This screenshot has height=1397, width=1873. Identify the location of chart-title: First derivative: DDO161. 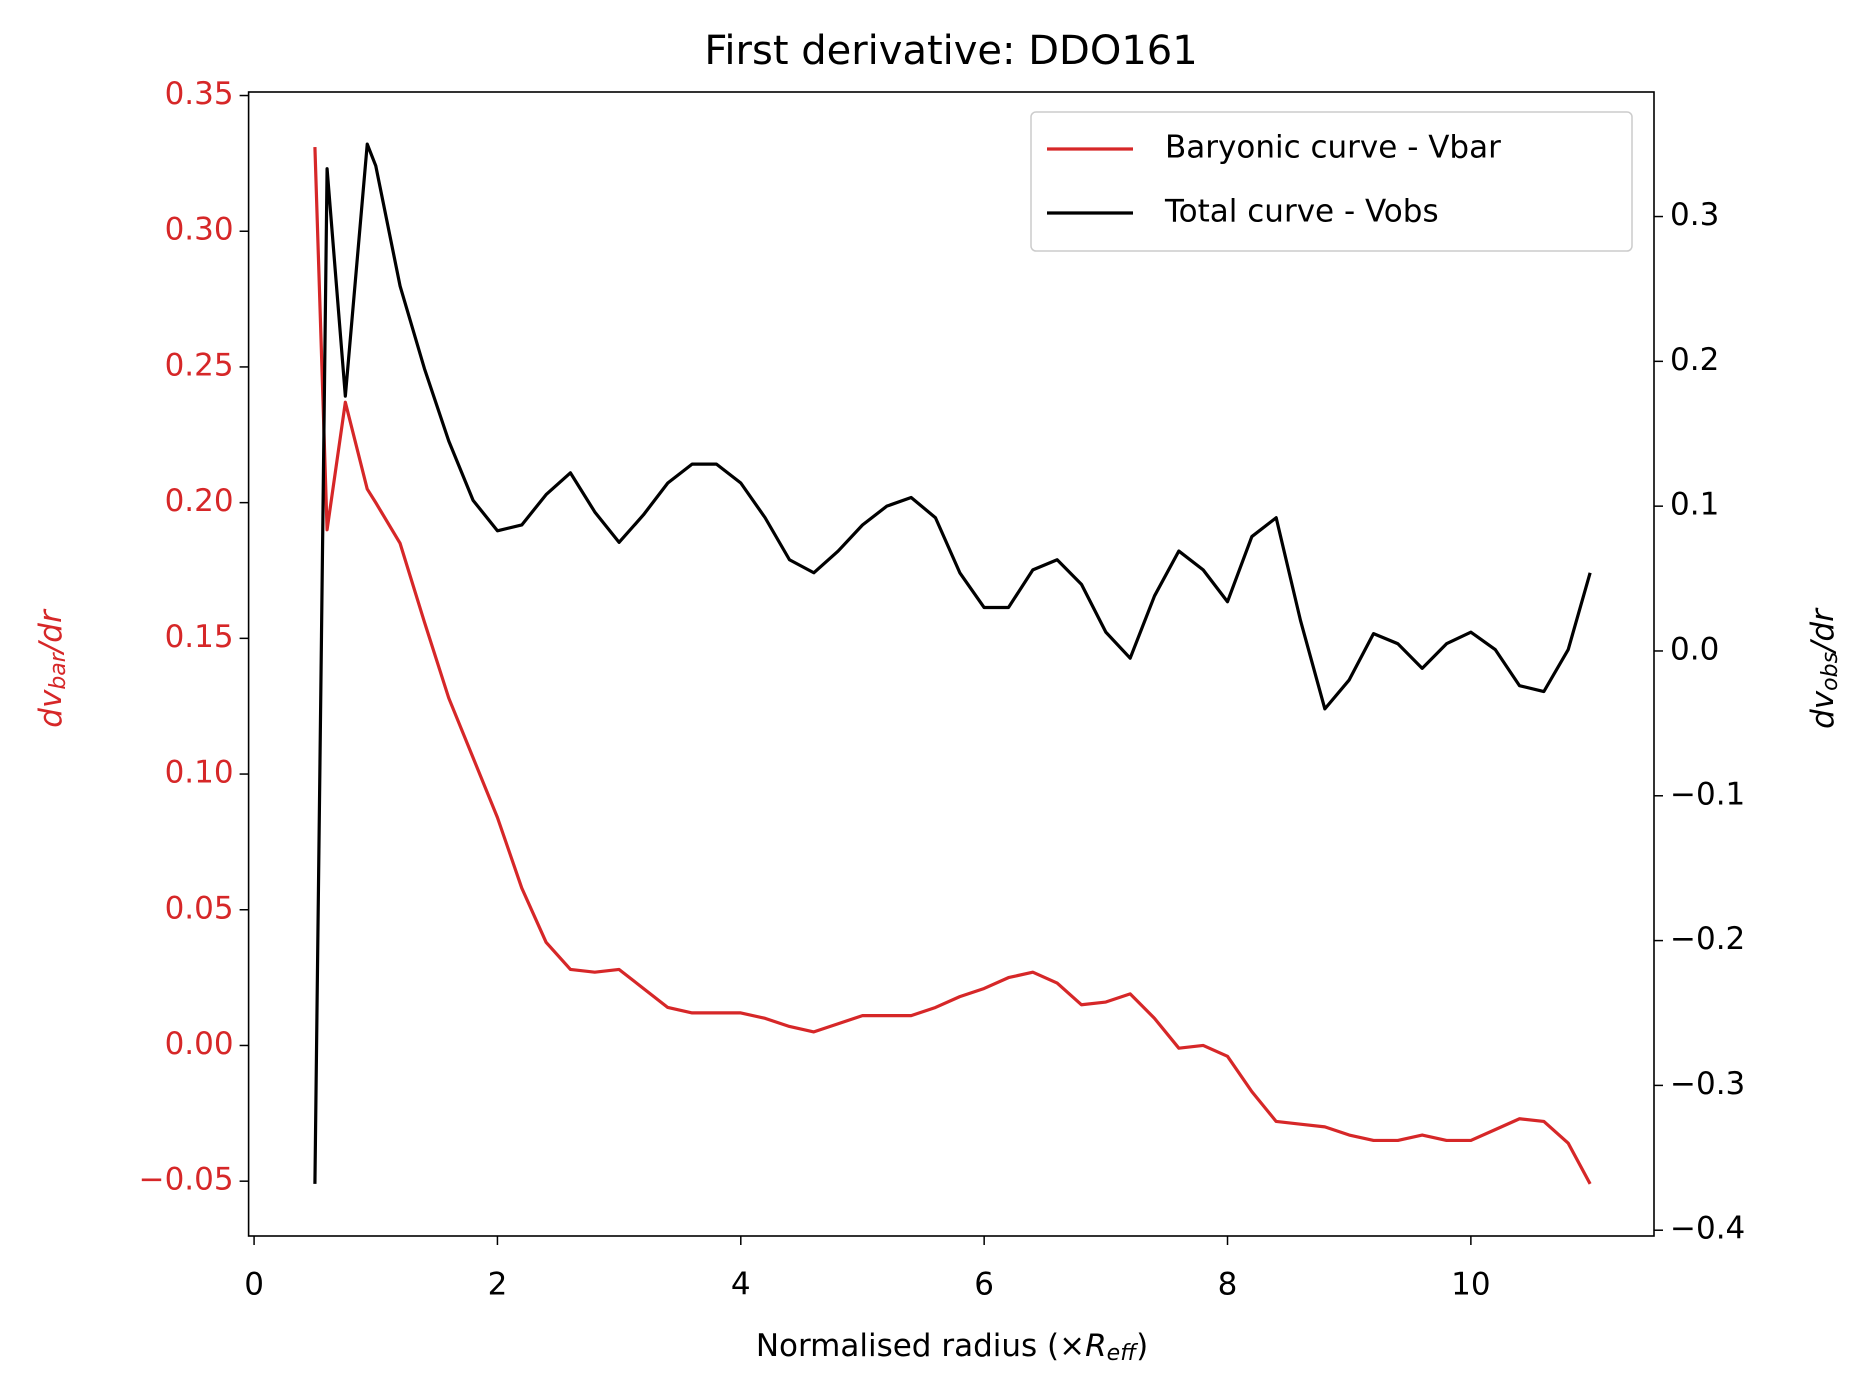
(950, 51).